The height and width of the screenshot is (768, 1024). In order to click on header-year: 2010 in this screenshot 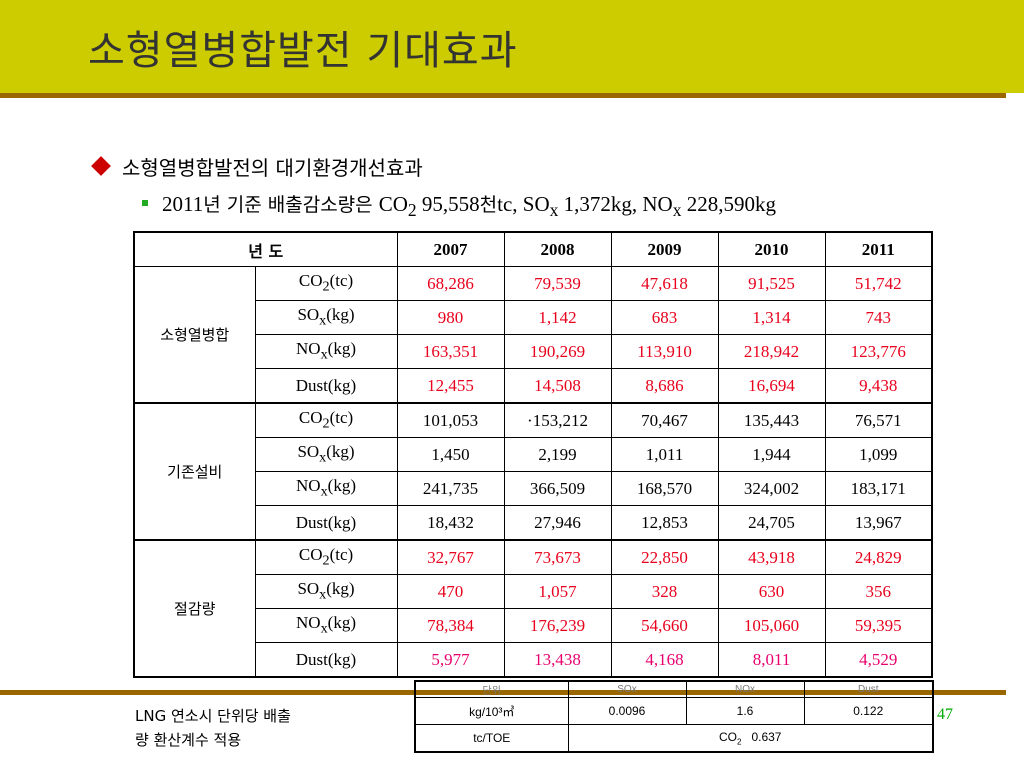, I will do `click(771, 249)`.